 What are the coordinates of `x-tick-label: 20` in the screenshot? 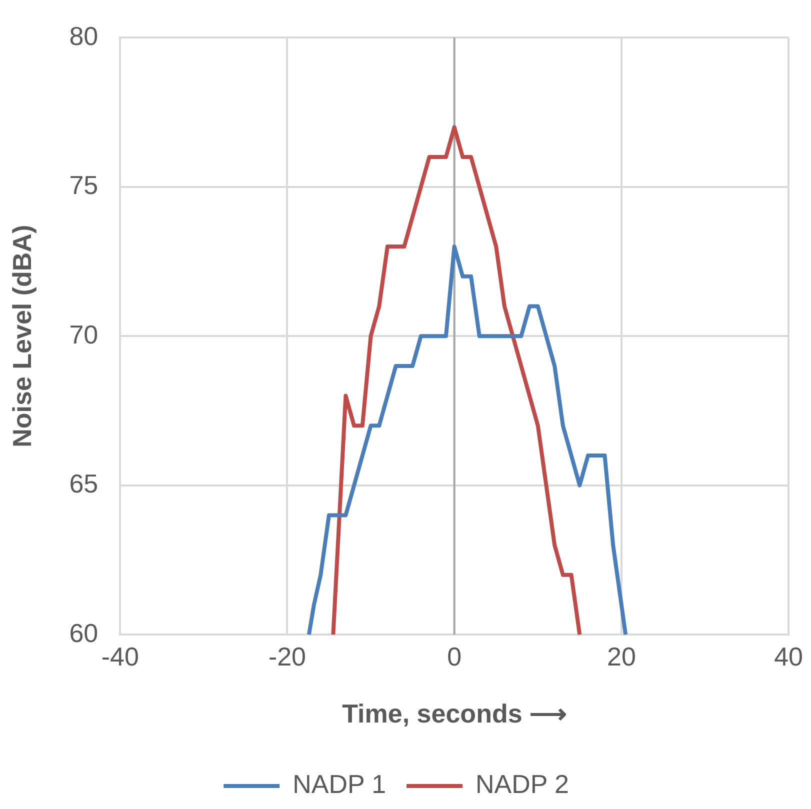 It's located at (621, 656).